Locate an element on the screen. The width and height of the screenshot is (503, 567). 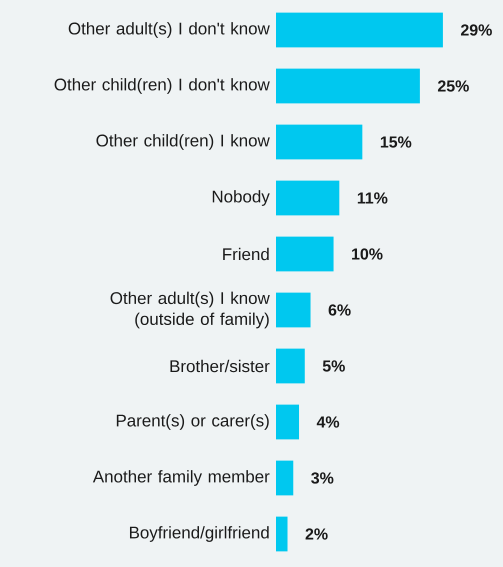
data-label: 6% is located at coordinates (339, 310).